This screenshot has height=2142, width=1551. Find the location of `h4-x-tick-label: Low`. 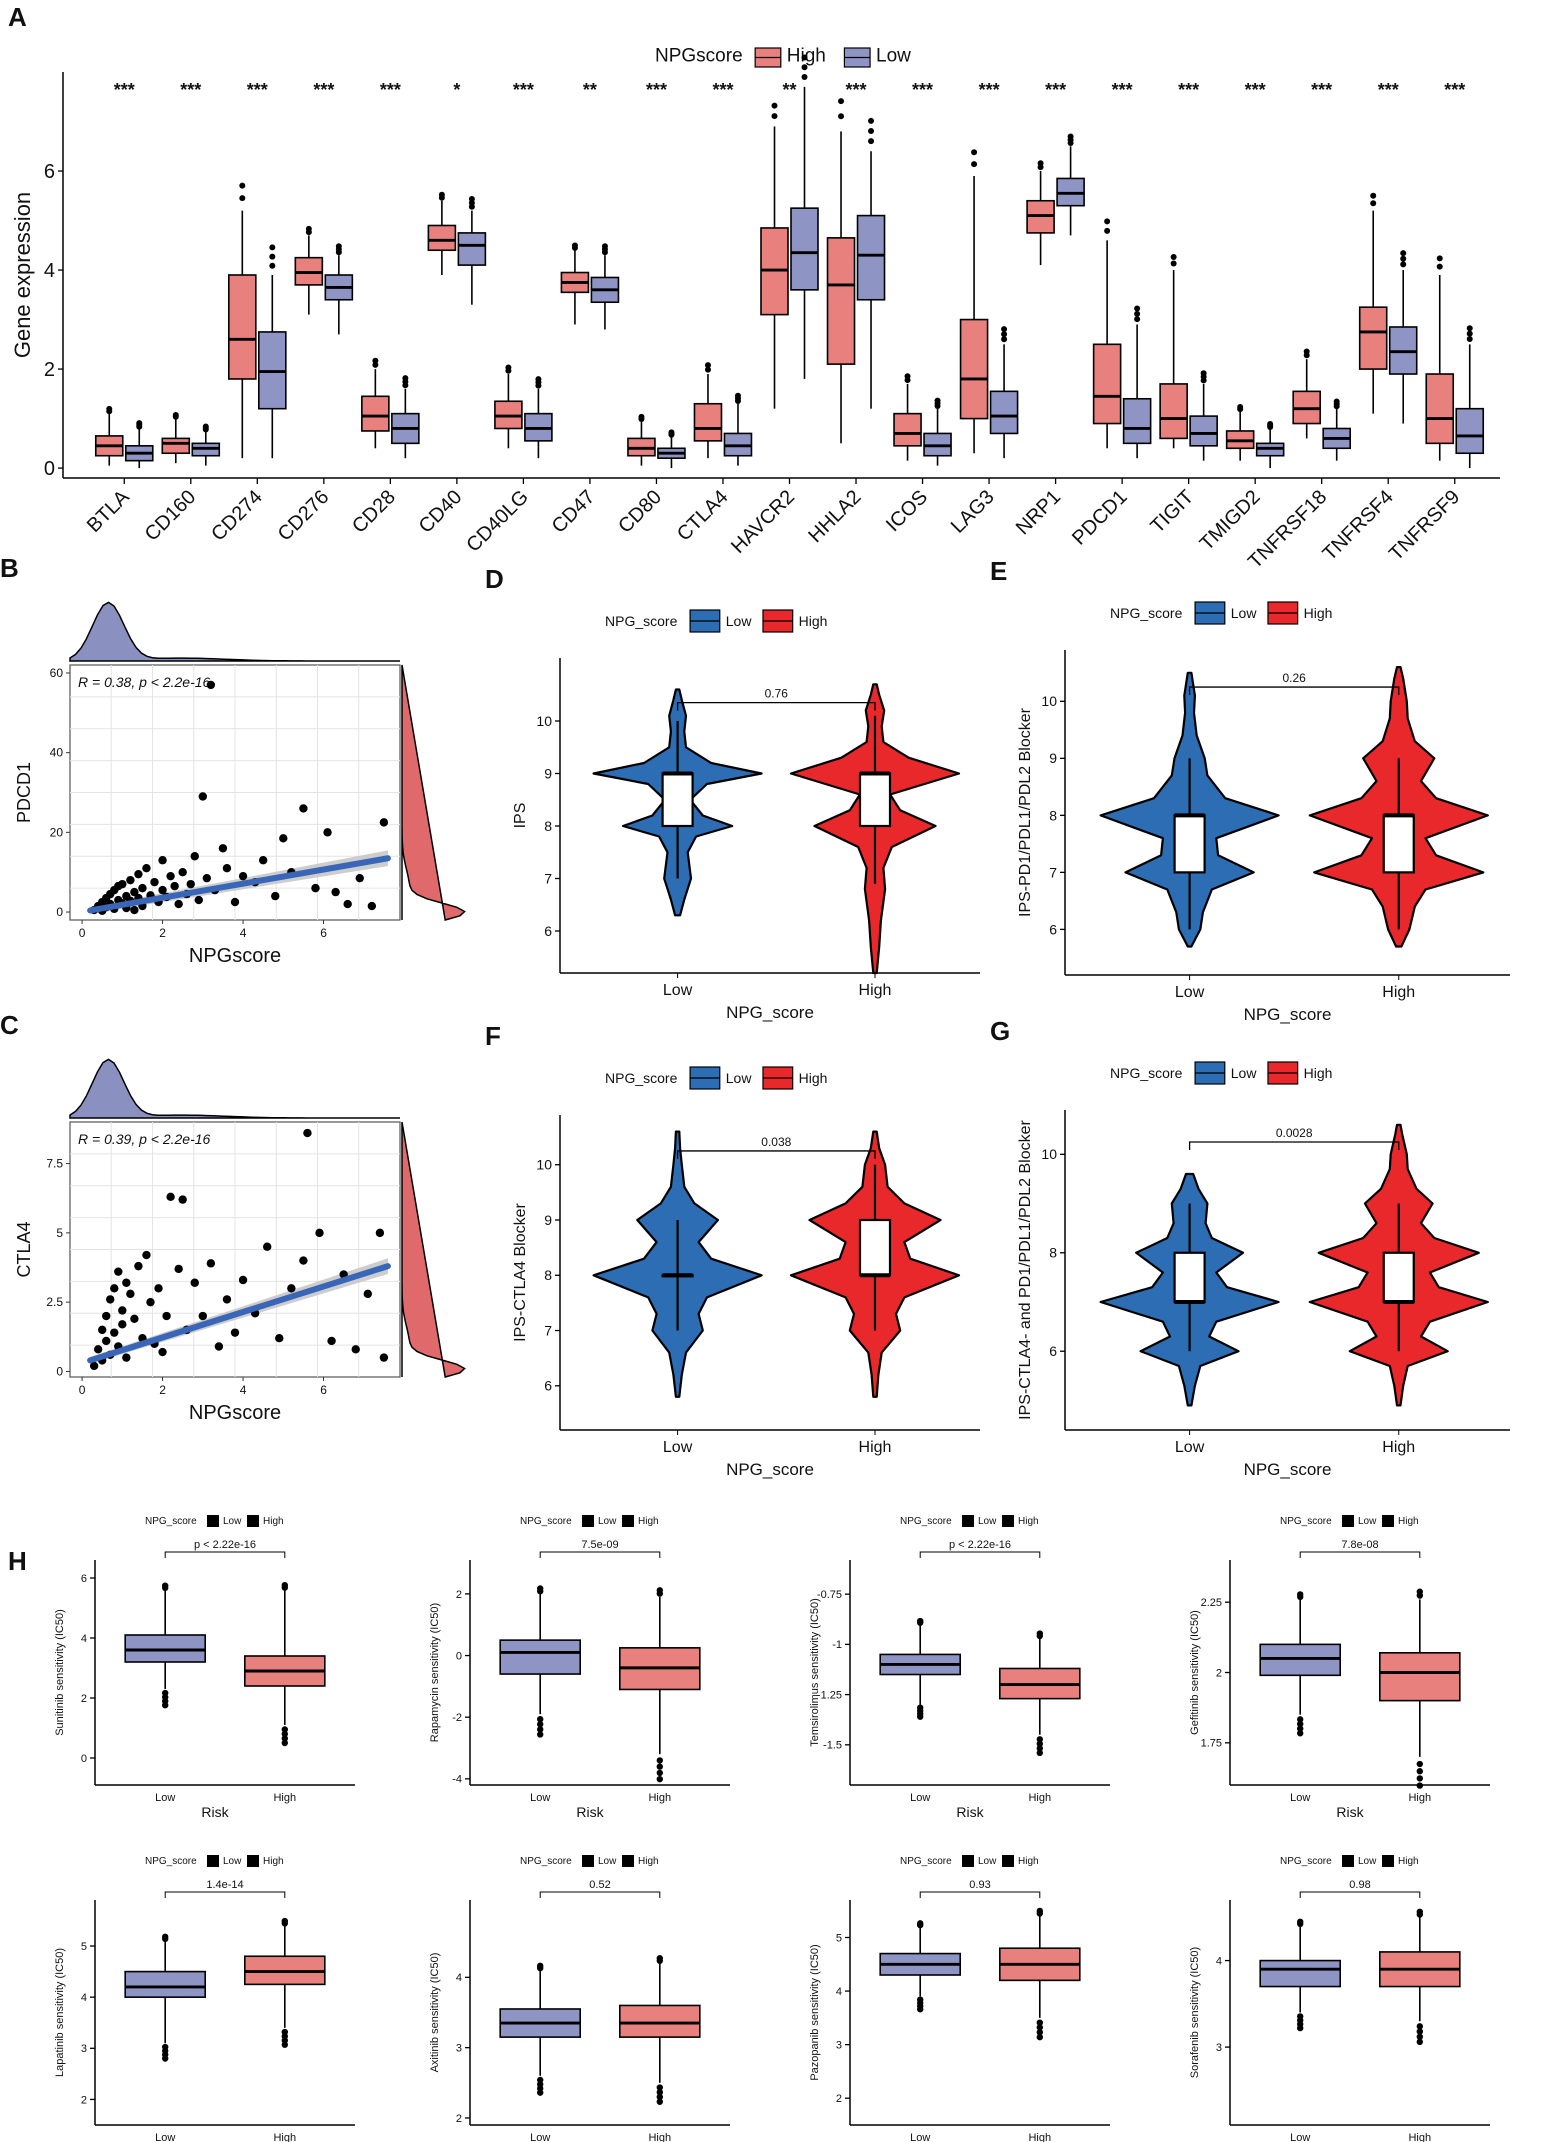

h4-x-tick-label: Low is located at coordinates (1300, 1798).